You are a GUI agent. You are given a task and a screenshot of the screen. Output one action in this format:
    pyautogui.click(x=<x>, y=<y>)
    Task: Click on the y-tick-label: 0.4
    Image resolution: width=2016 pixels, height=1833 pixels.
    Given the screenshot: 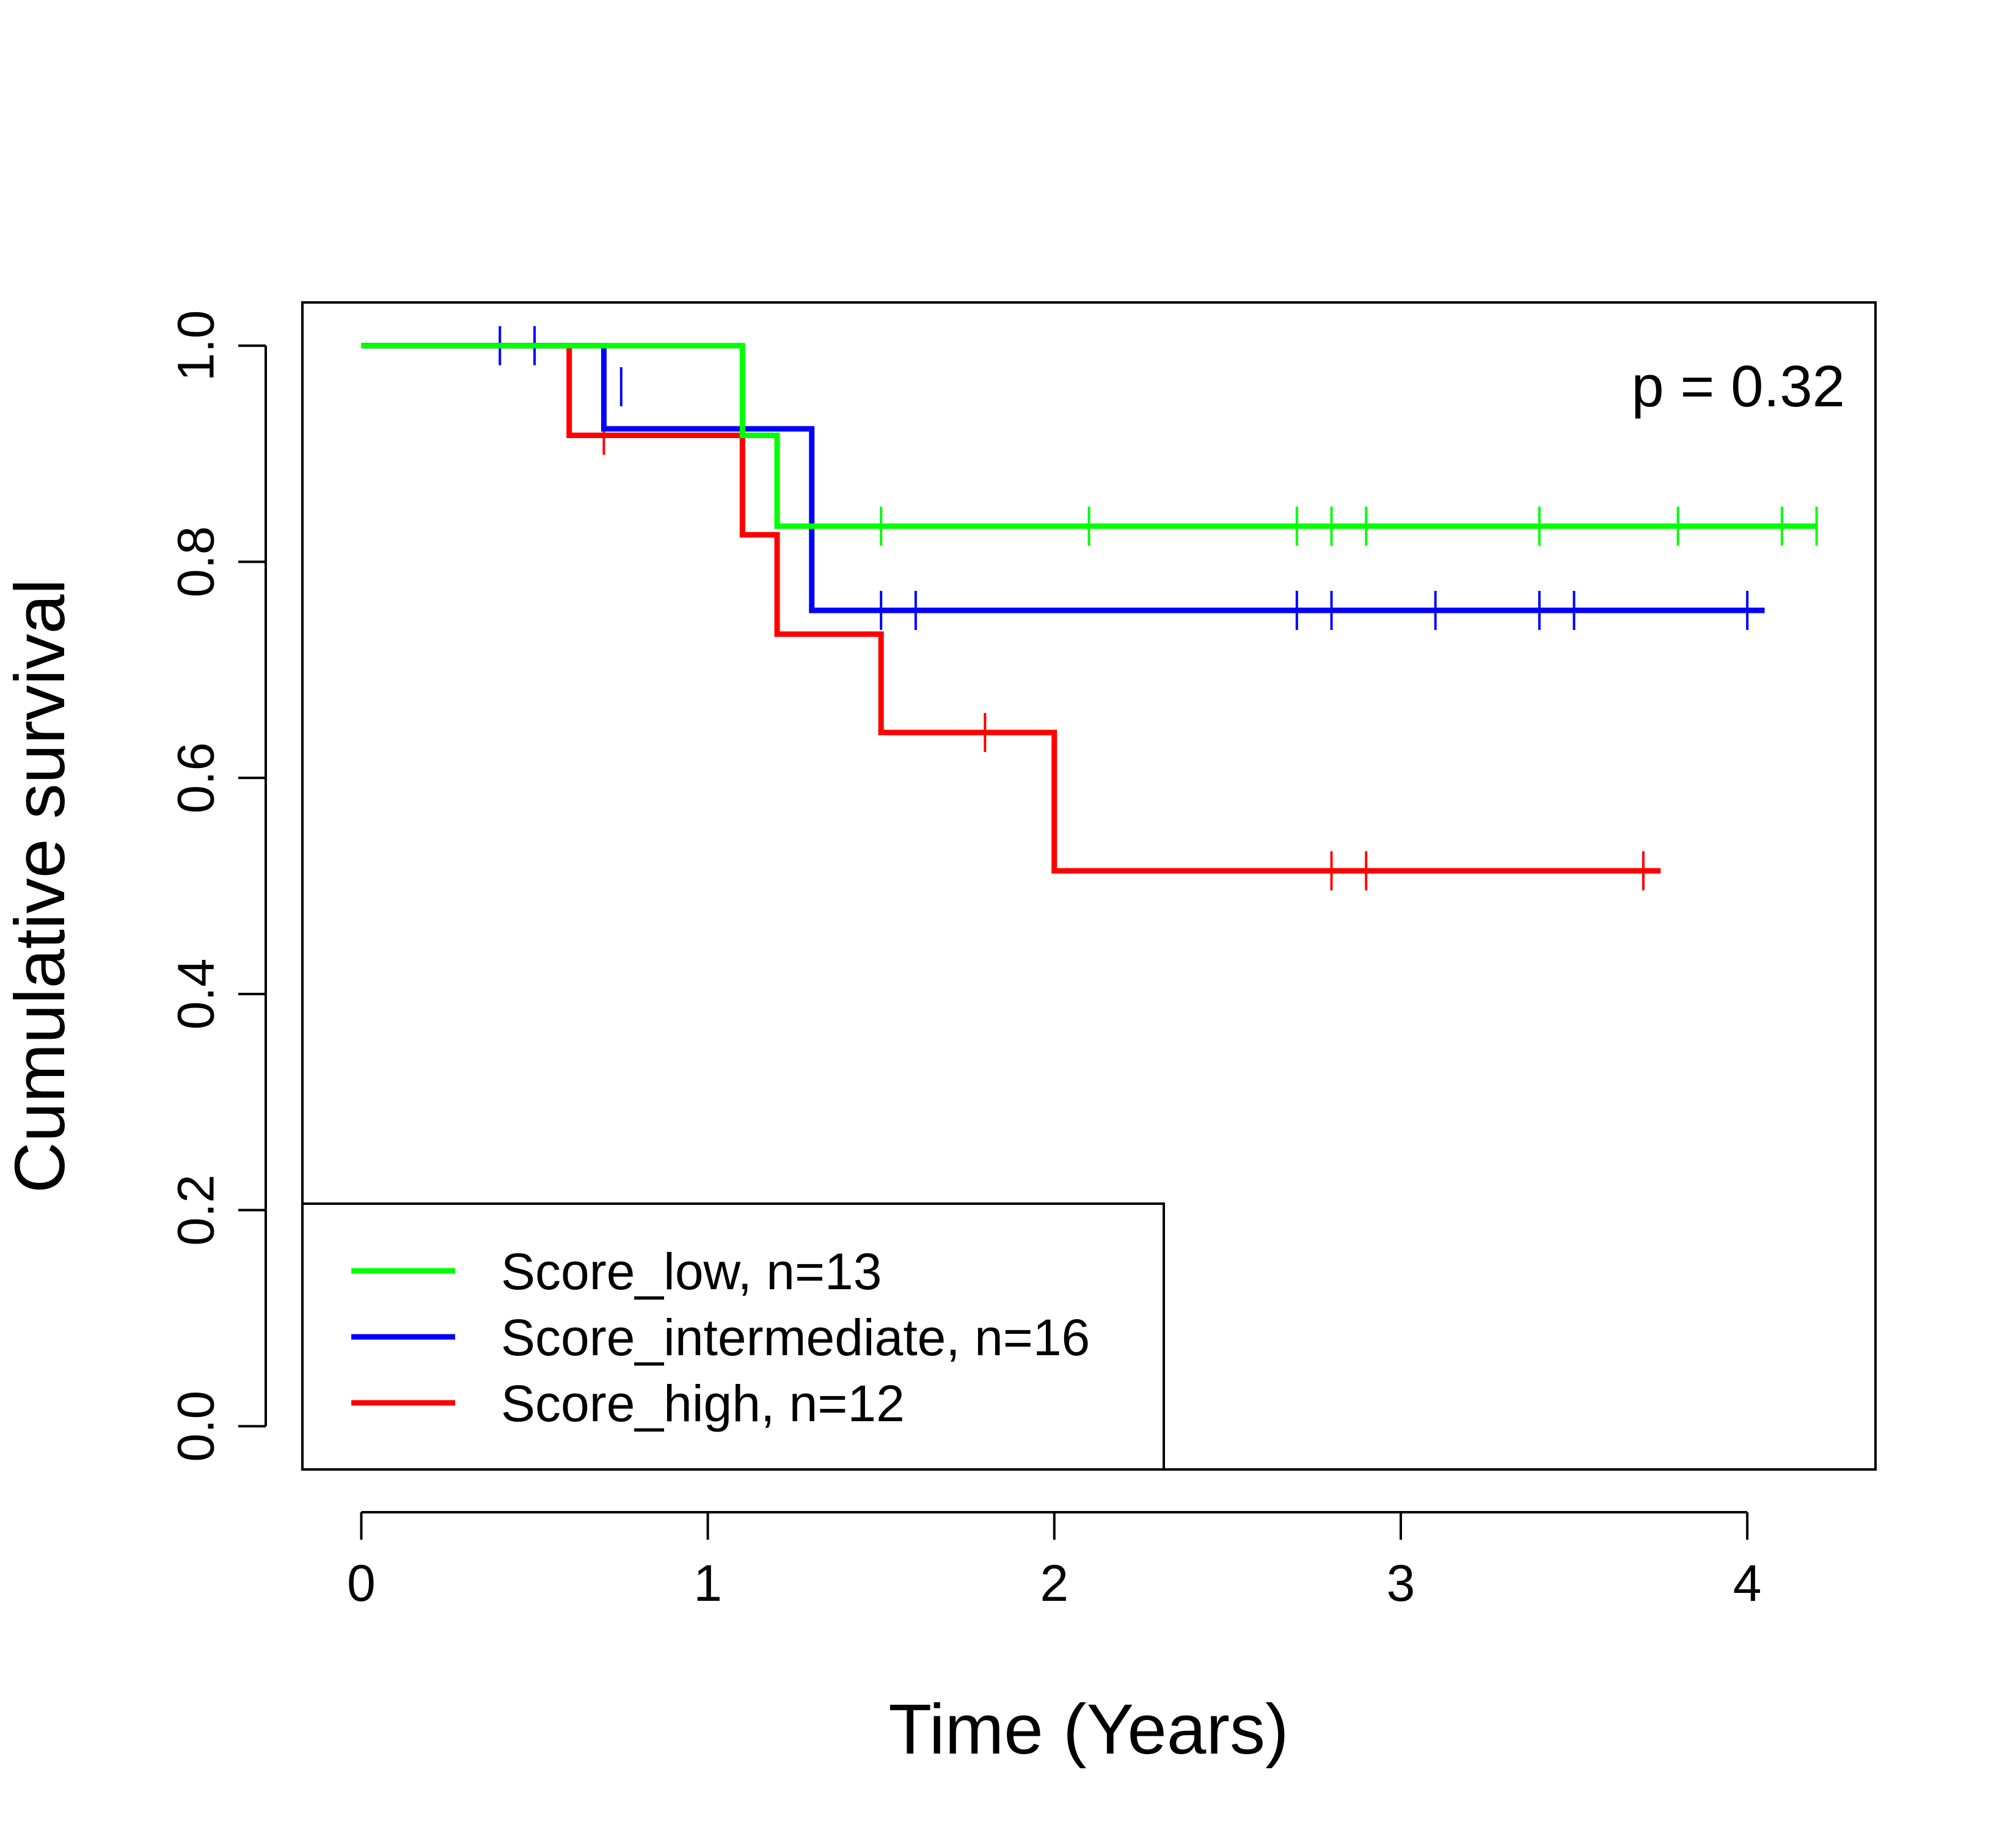 What is the action you would take?
    pyautogui.click(x=196, y=994)
    